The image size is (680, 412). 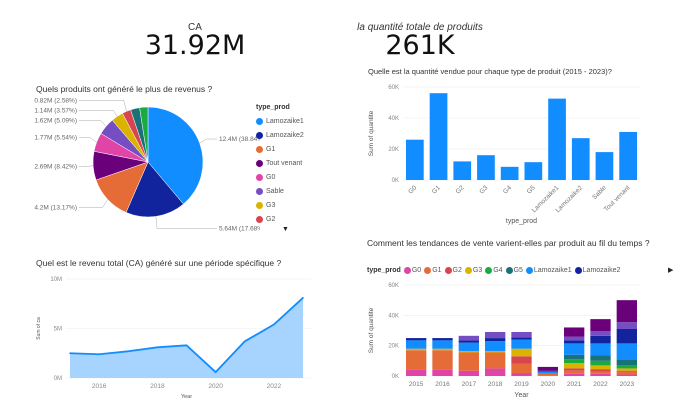 What do you see at coordinates (416, 270) in the screenshot?
I see `legend-label: G0` at bounding box center [416, 270].